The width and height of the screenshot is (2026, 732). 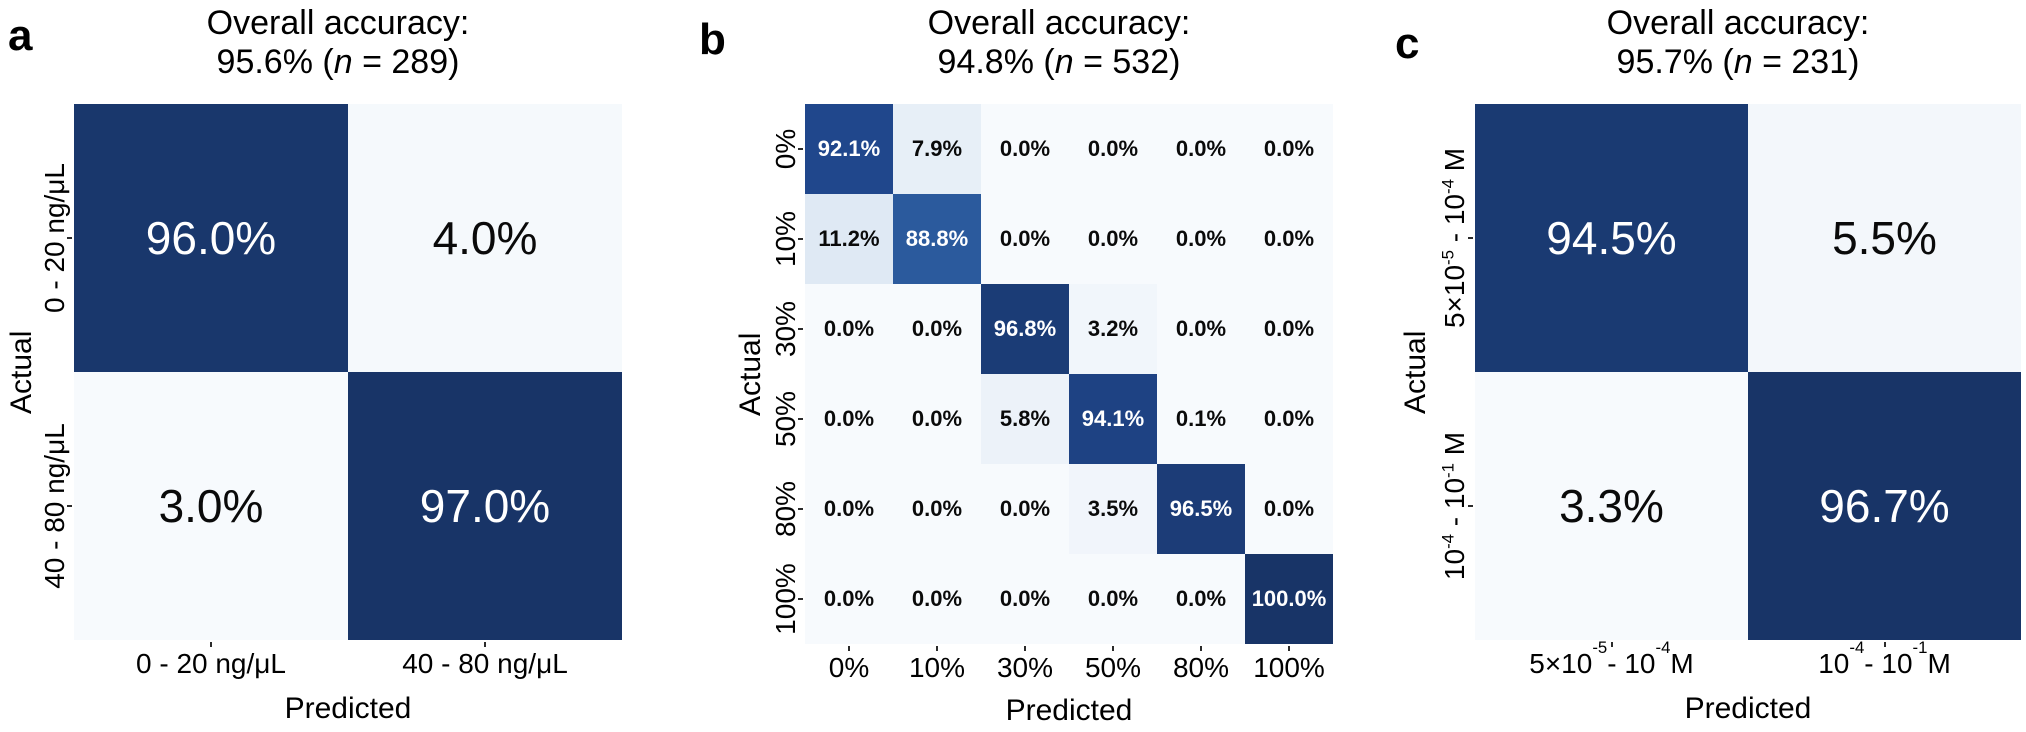 I want to click on matrix-cell-r1c6: 0.0%, so click(x=1289, y=149).